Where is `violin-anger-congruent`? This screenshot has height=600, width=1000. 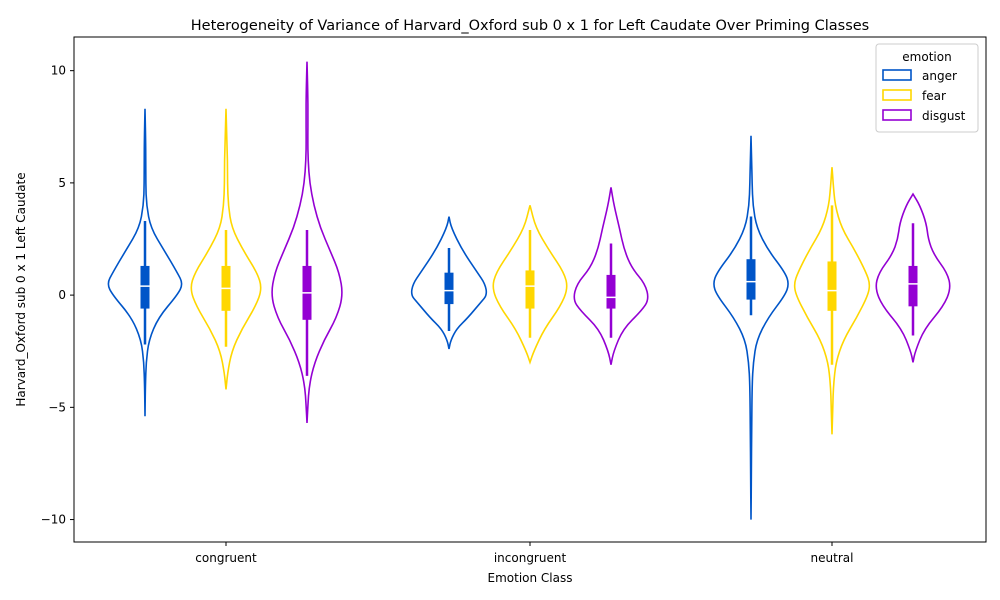
violin-anger-congruent is located at coordinates (145, 262).